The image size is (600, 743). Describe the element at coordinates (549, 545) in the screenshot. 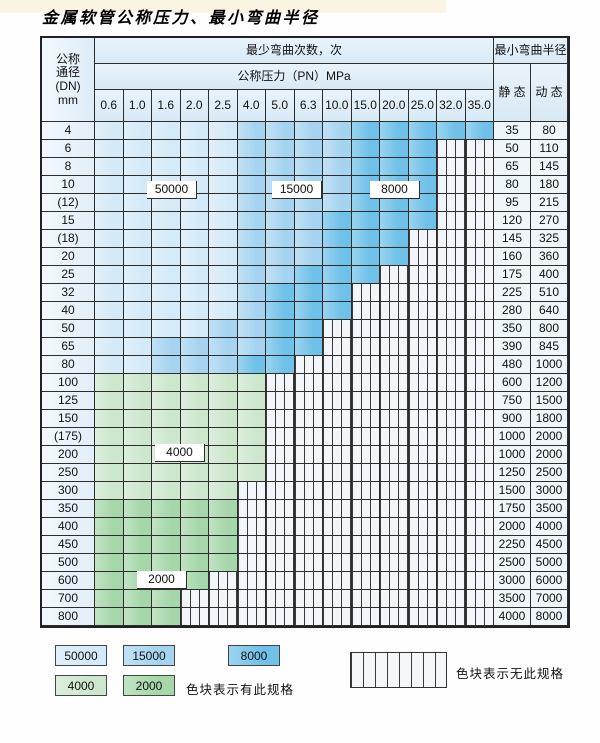

I see `dynamic-cell: 4500` at that location.